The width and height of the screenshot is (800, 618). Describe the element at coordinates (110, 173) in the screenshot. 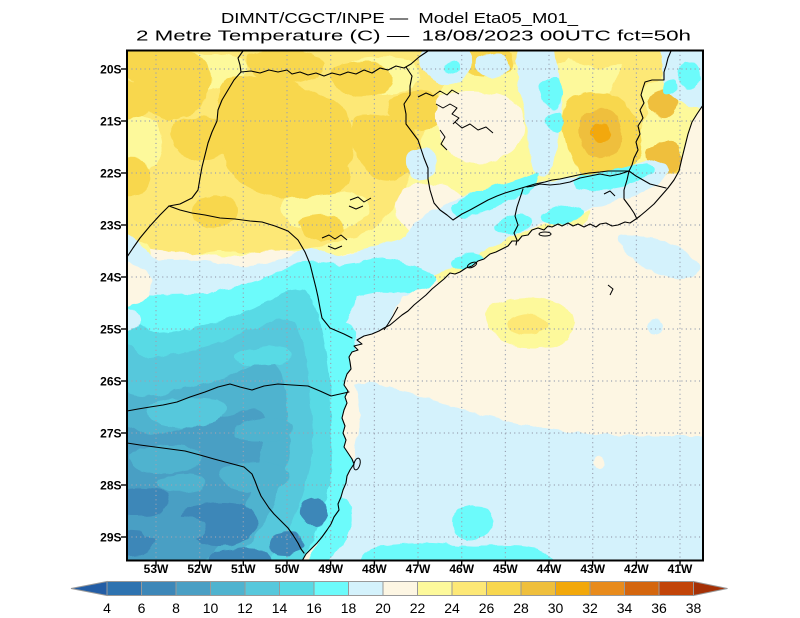

I see `svg-text: 22S` at that location.